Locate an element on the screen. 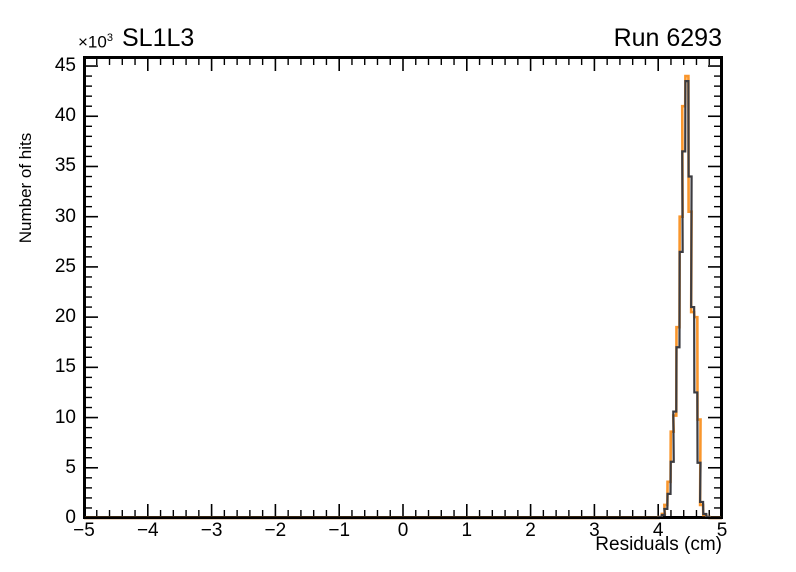 The height and width of the screenshot is (572, 796). x-tick-label: 5 is located at coordinates (722, 530).